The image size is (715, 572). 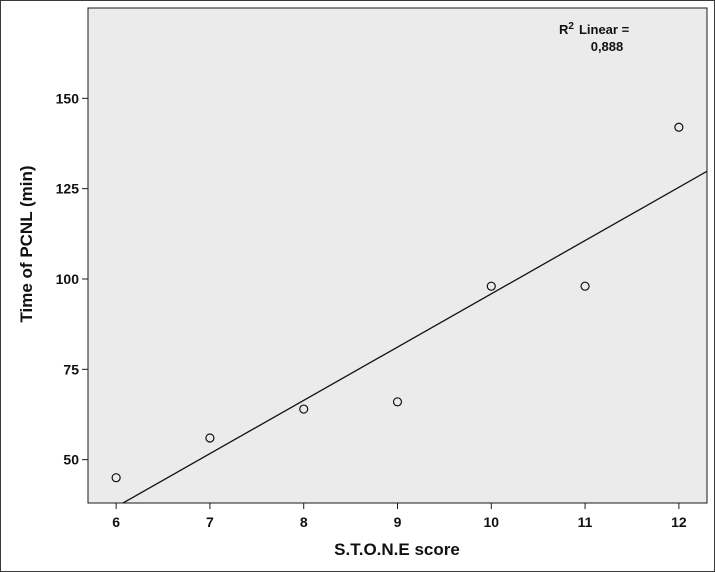 What do you see at coordinates (304, 522) in the screenshot?
I see `x-tick-label: 8` at bounding box center [304, 522].